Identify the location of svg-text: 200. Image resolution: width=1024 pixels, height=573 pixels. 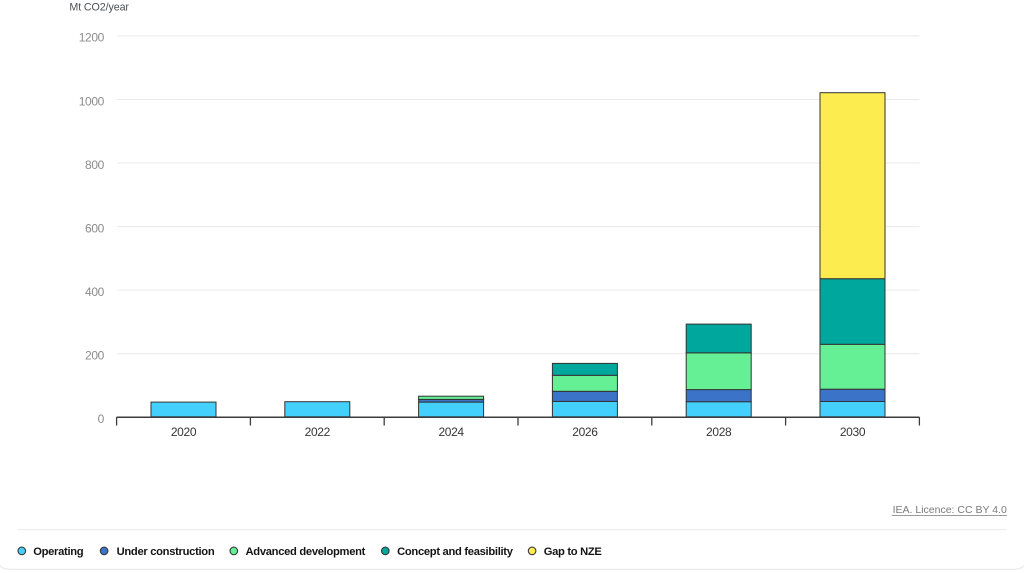
(95, 356).